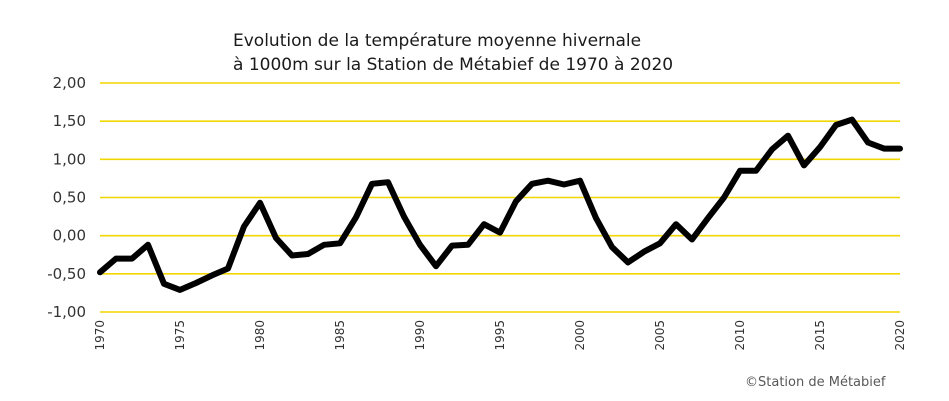  Describe the element at coordinates (740, 335) in the screenshot. I see `x-tick-label: 2010` at that location.